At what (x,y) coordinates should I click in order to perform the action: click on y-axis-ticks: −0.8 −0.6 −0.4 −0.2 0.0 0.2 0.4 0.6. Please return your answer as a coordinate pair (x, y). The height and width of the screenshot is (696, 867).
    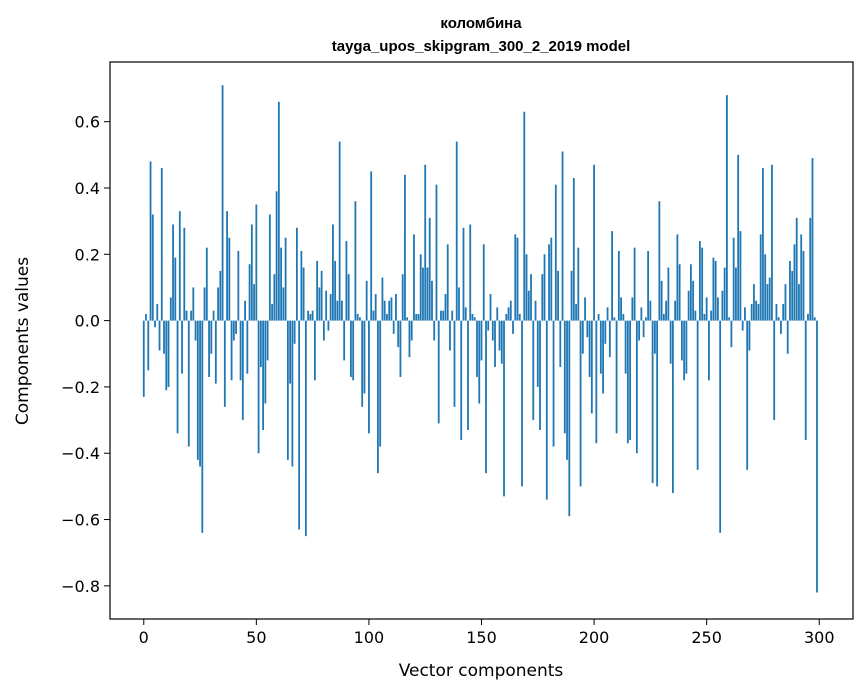
    Looking at the image, I should click on (85, 354).